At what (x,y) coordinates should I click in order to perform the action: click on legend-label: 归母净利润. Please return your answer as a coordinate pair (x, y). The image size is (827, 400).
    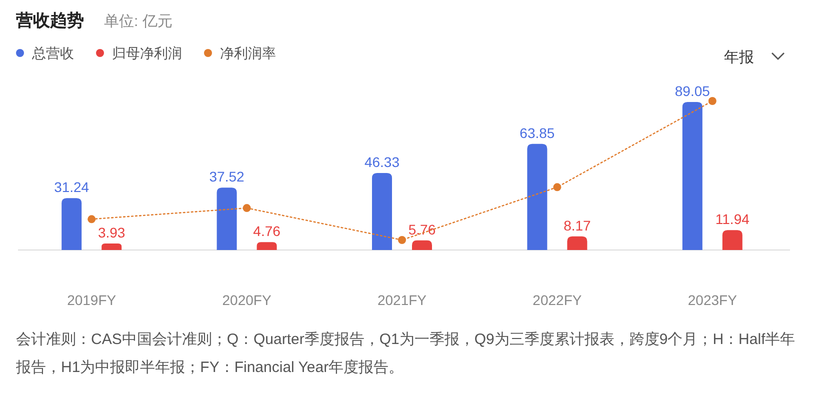
    Looking at the image, I should click on (147, 53).